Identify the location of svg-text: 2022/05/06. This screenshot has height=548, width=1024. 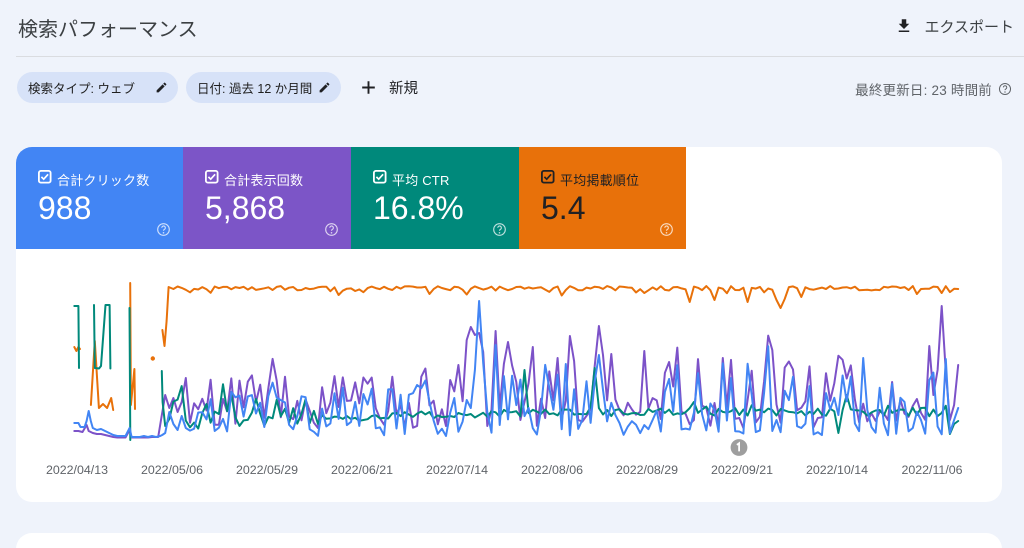
(172, 470).